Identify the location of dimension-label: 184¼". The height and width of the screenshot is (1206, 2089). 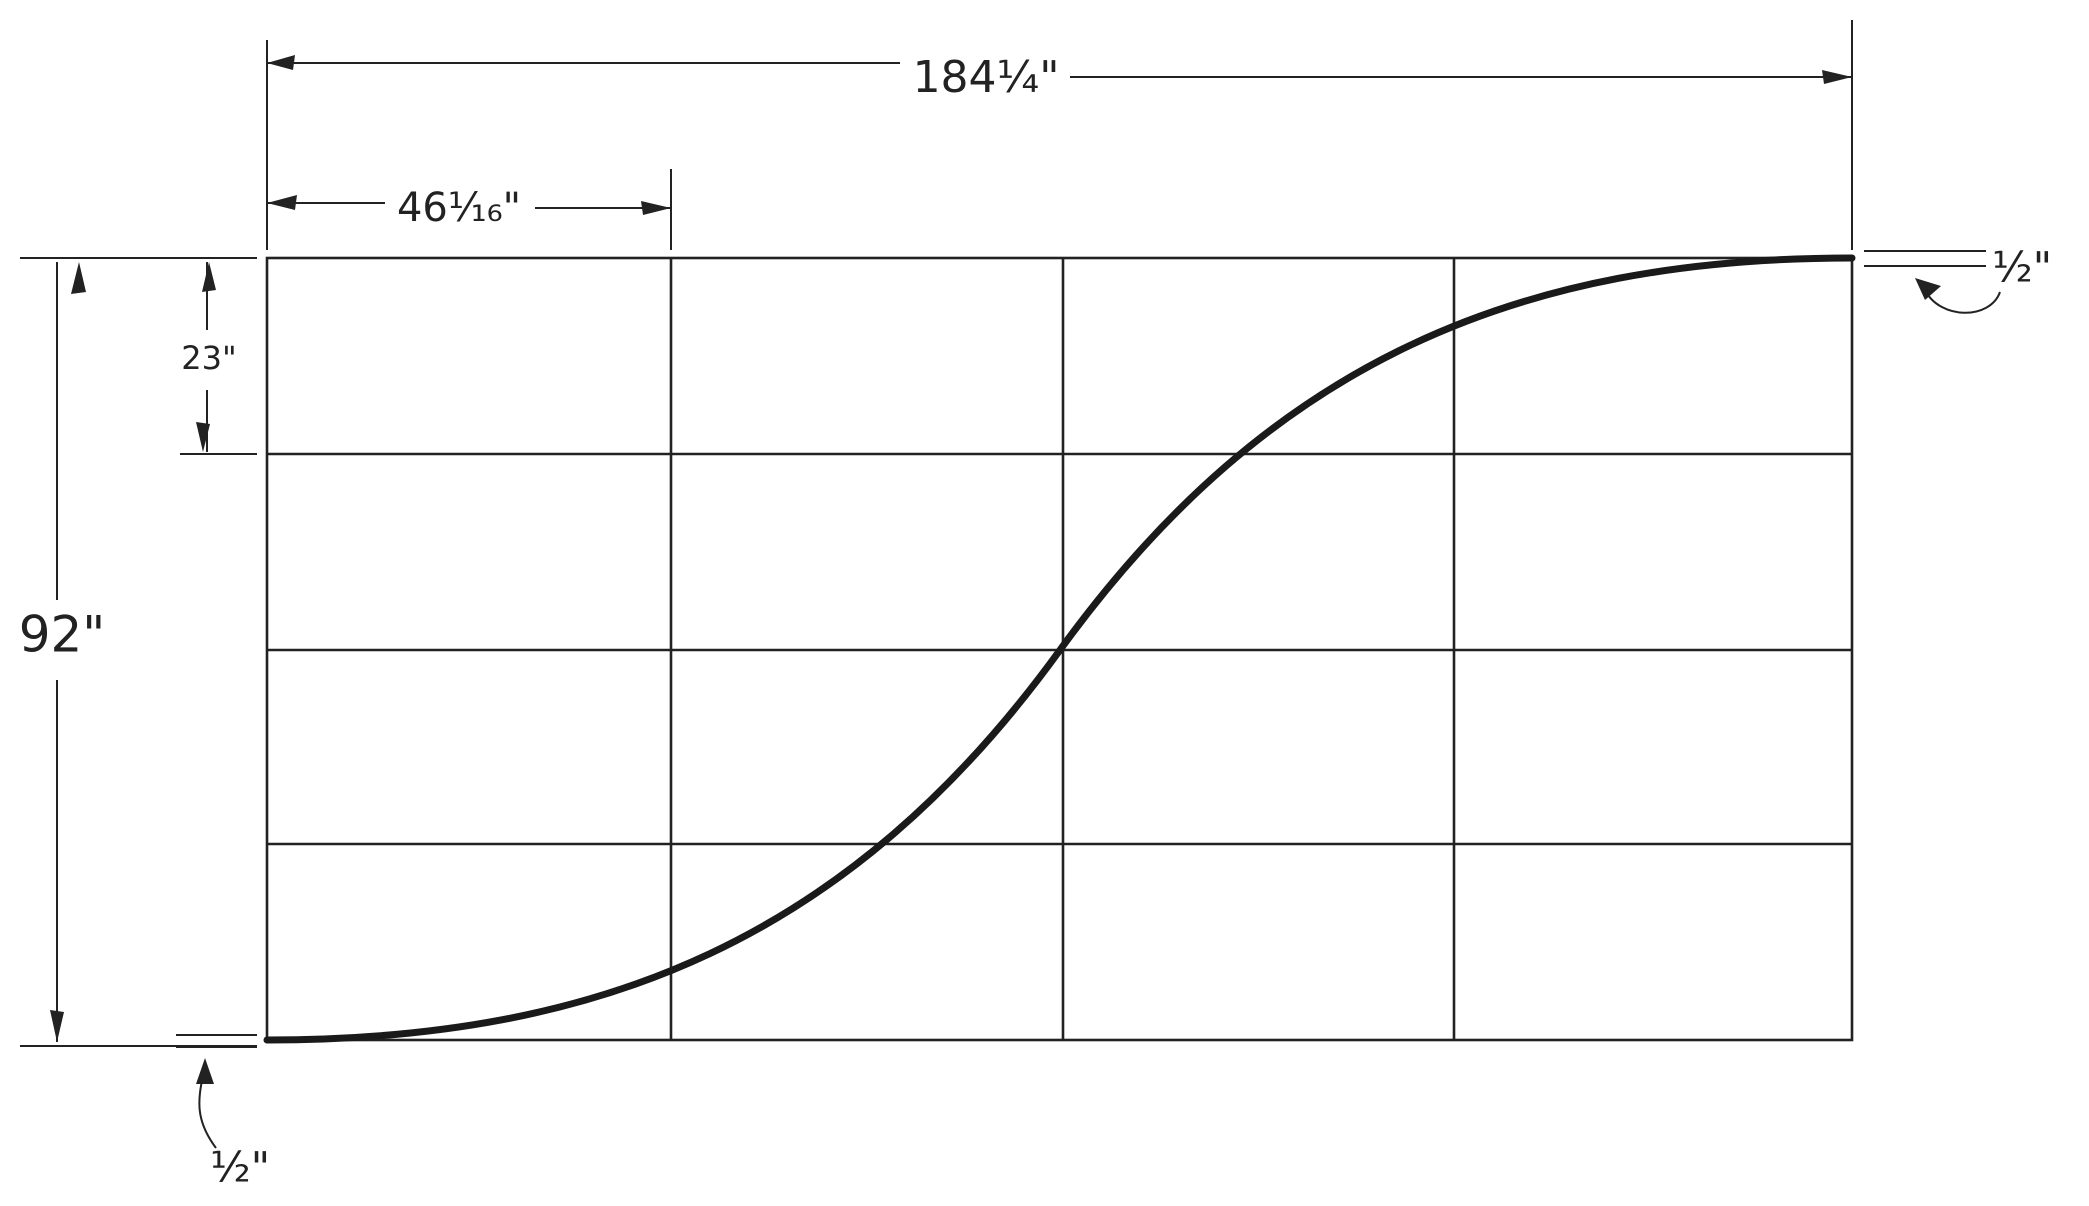
(986, 77).